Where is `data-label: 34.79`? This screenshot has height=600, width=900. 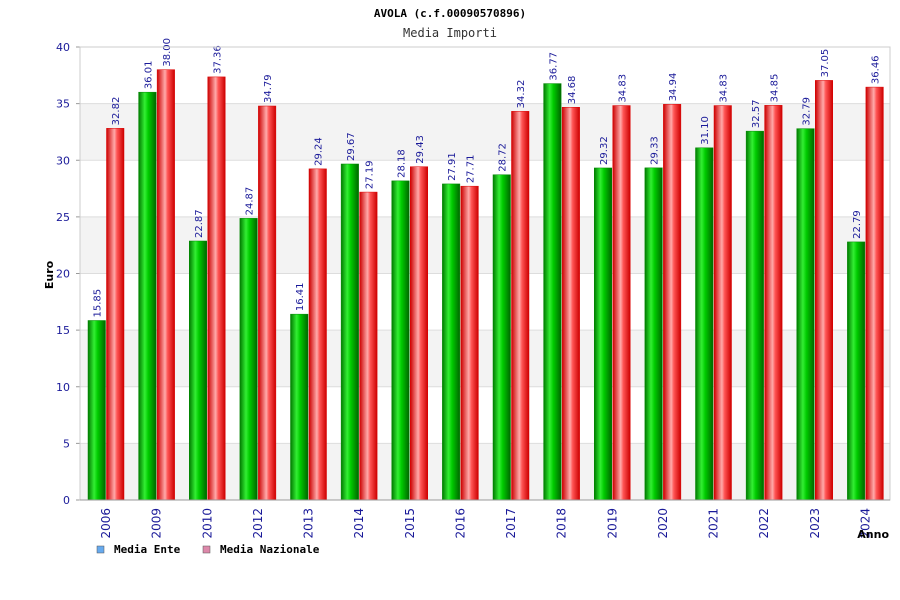
data-label: 34.79 is located at coordinates (268, 88).